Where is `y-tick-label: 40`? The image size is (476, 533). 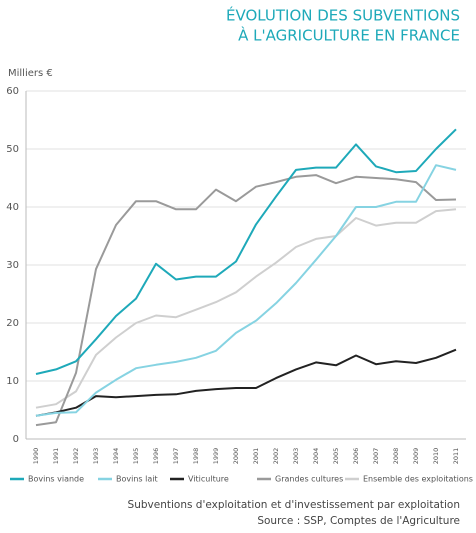 y-tick-label: 40 is located at coordinates (12, 207).